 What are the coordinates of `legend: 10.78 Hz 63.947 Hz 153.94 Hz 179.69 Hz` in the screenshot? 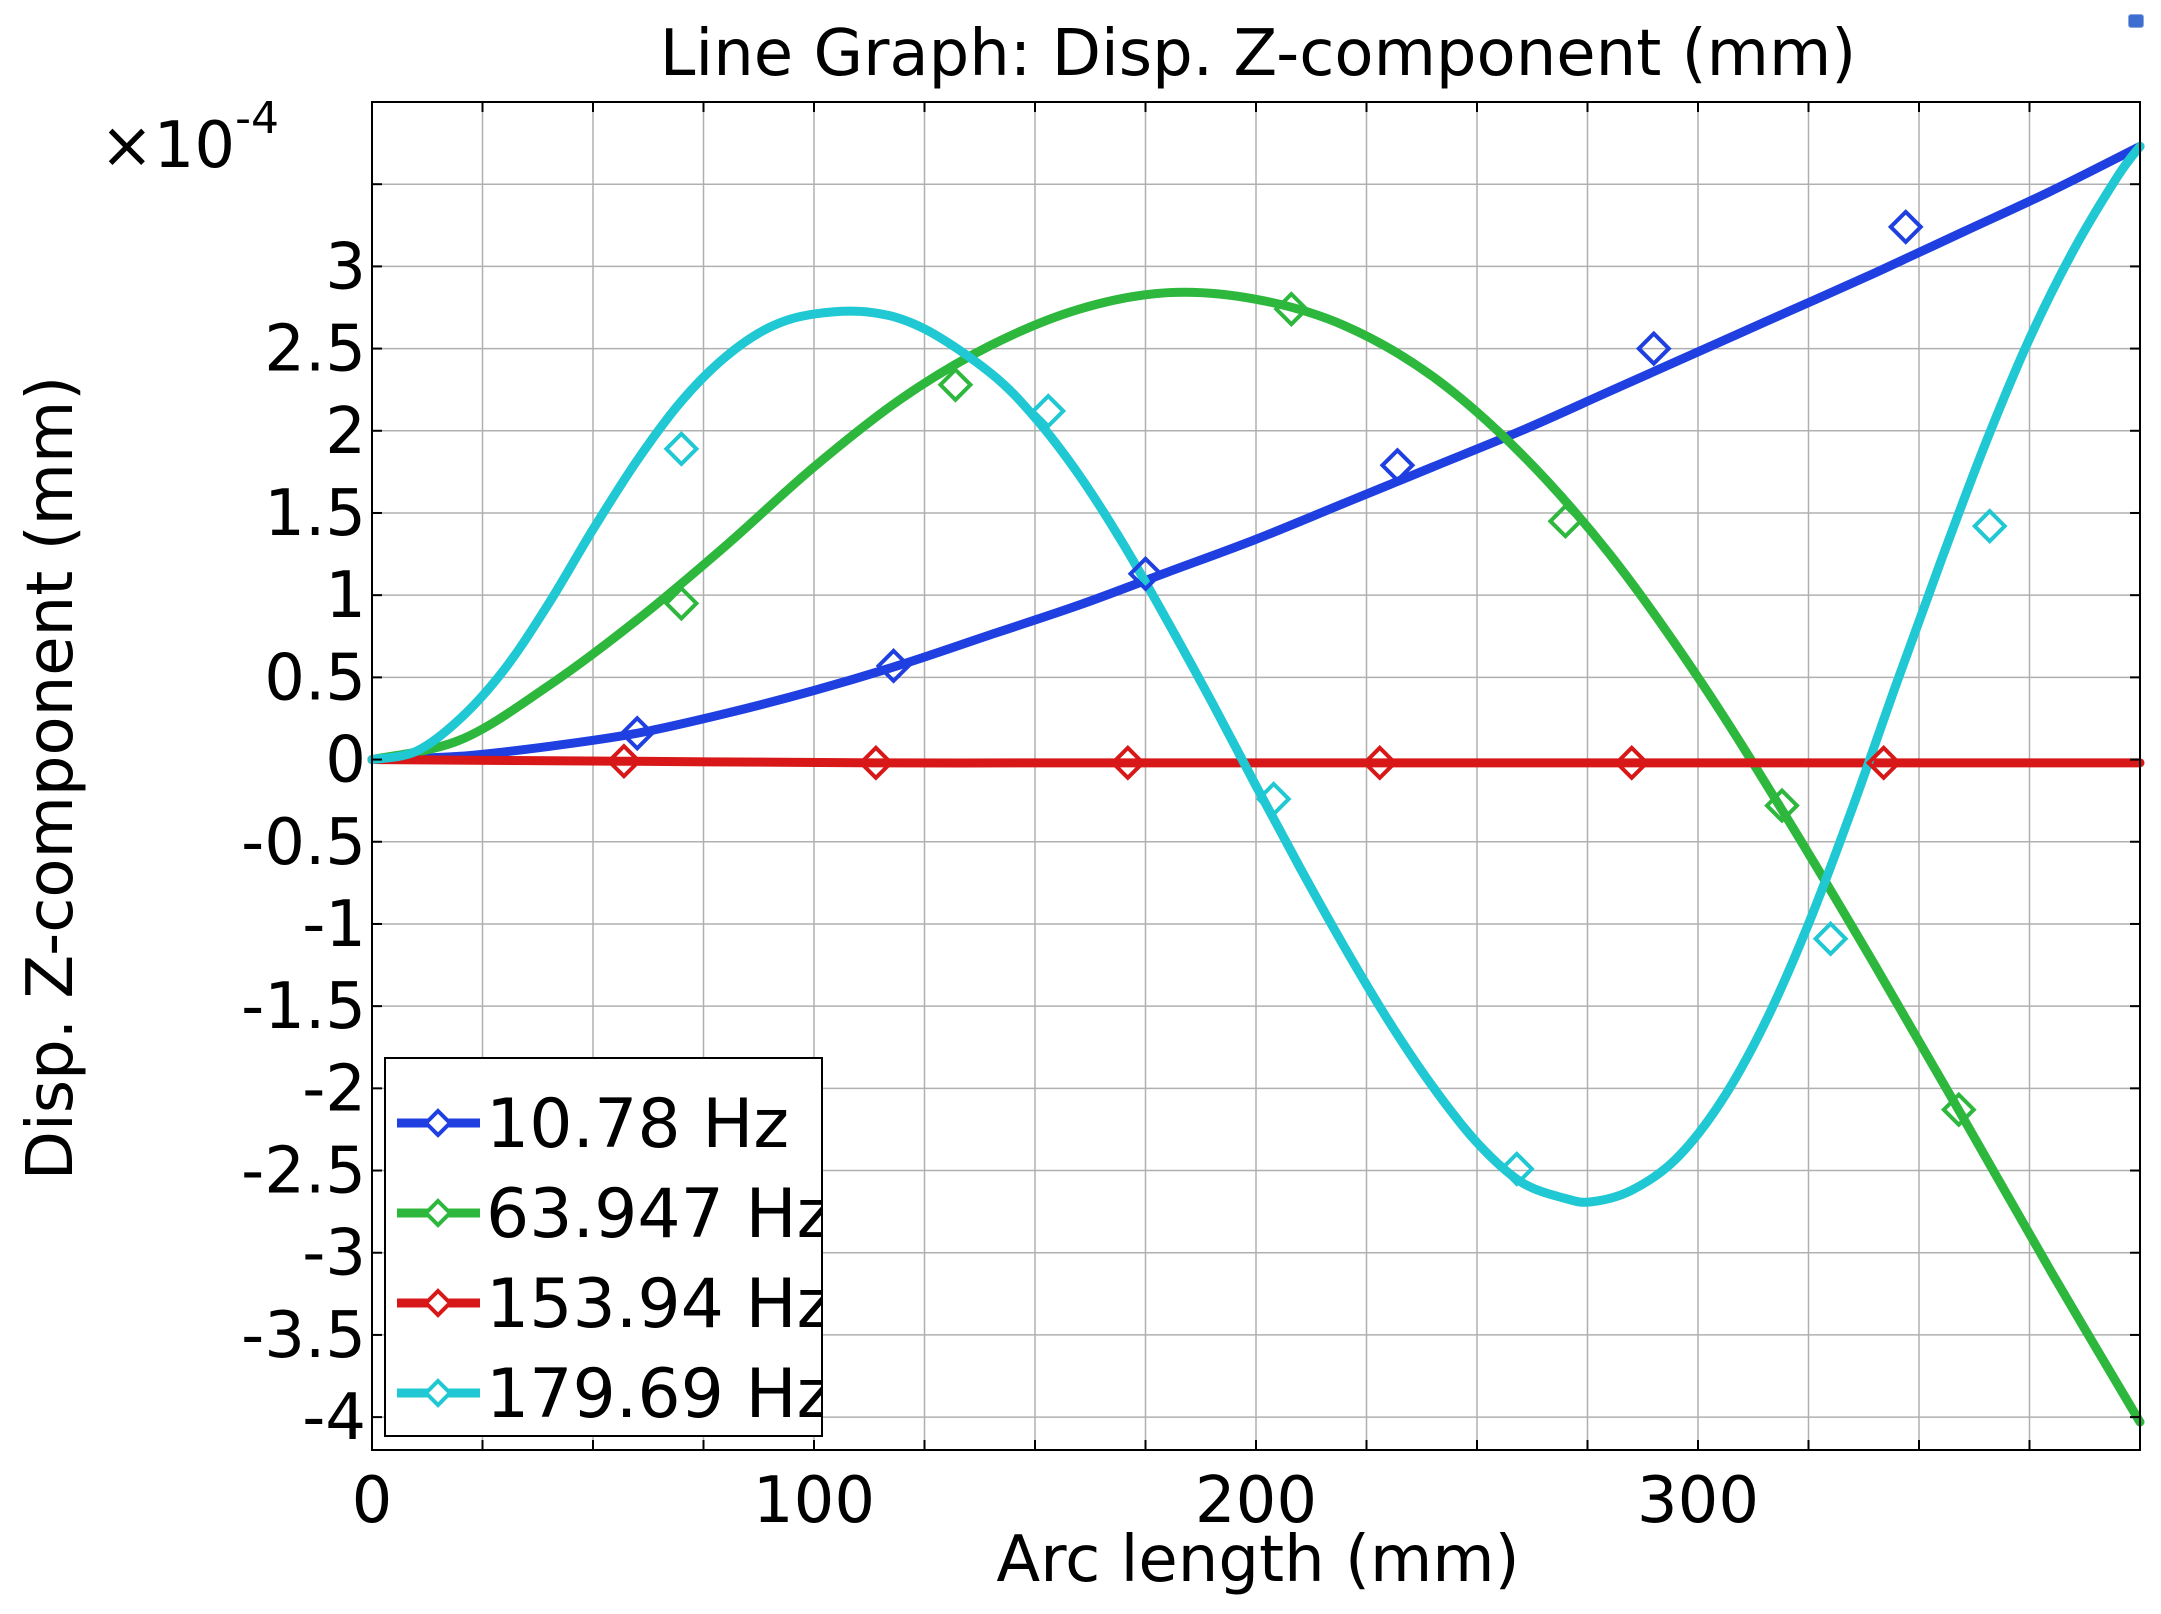 It's located at (608, 1247).